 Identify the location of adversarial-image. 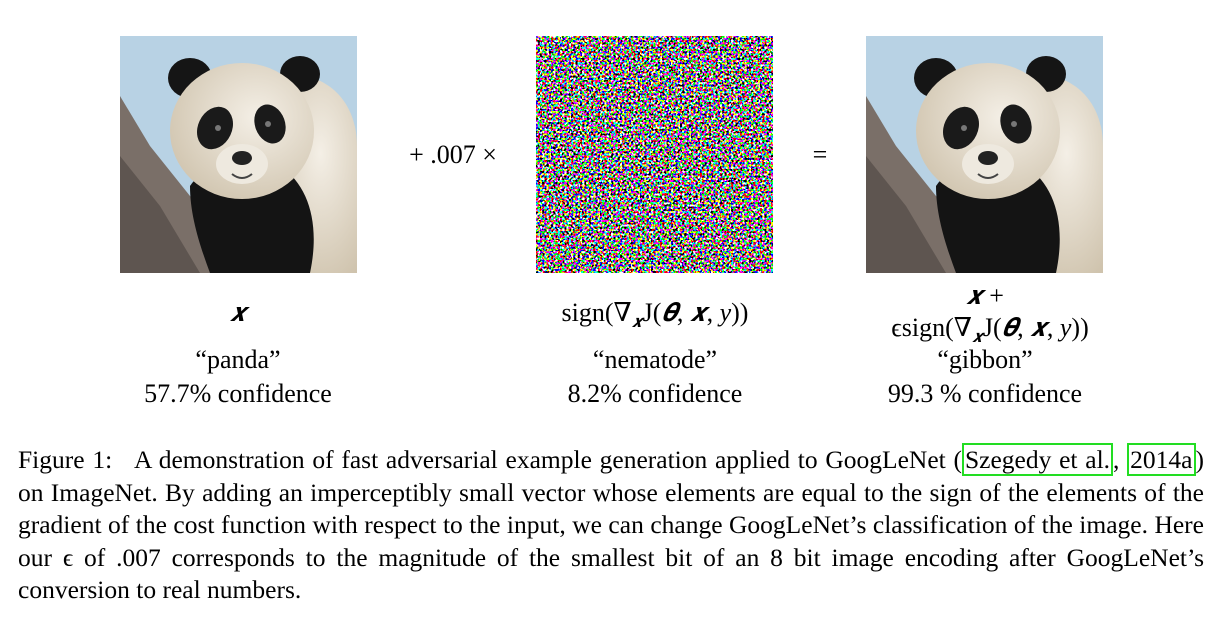
(984, 154).